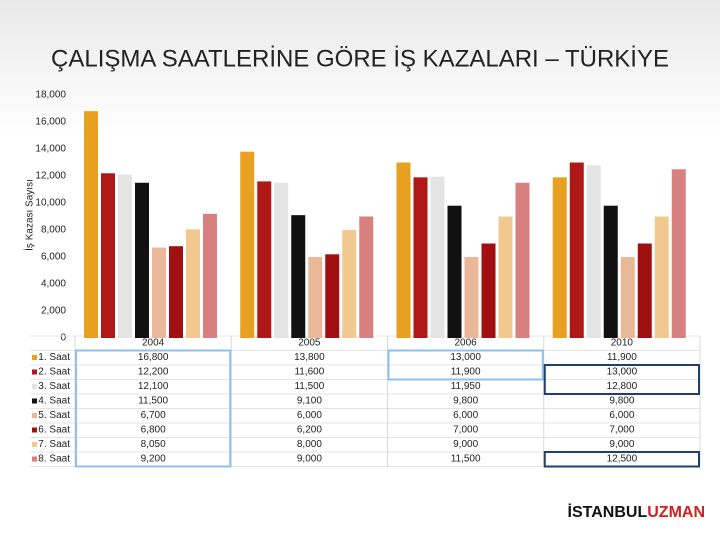  What do you see at coordinates (54, 372) in the screenshot?
I see `legend-label: 2. Saat` at bounding box center [54, 372].